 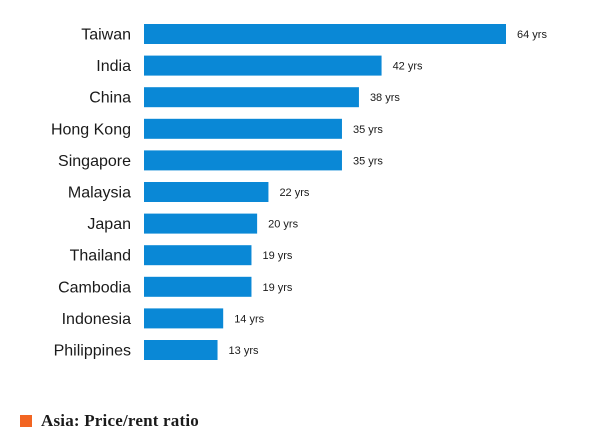 What do you see at coordinates (109, 224) in the screenshot?
I see `category-label: Japan` at bounding box center [109, 224].